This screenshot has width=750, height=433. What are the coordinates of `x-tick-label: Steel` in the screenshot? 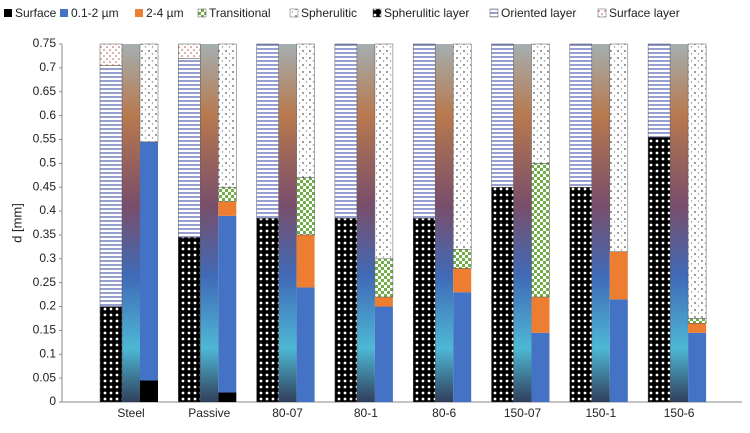 It's located at (130, 413).